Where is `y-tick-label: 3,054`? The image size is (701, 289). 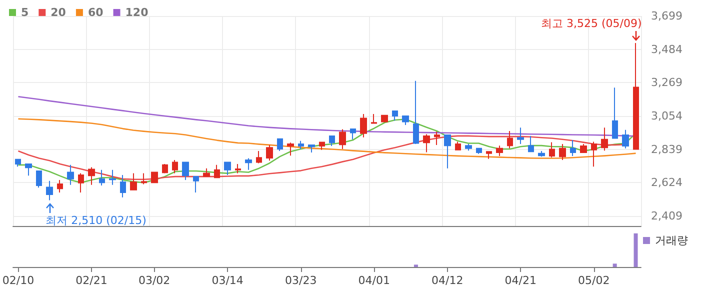 y-tick-label: 3,054 is located at coordinates (666, 115).